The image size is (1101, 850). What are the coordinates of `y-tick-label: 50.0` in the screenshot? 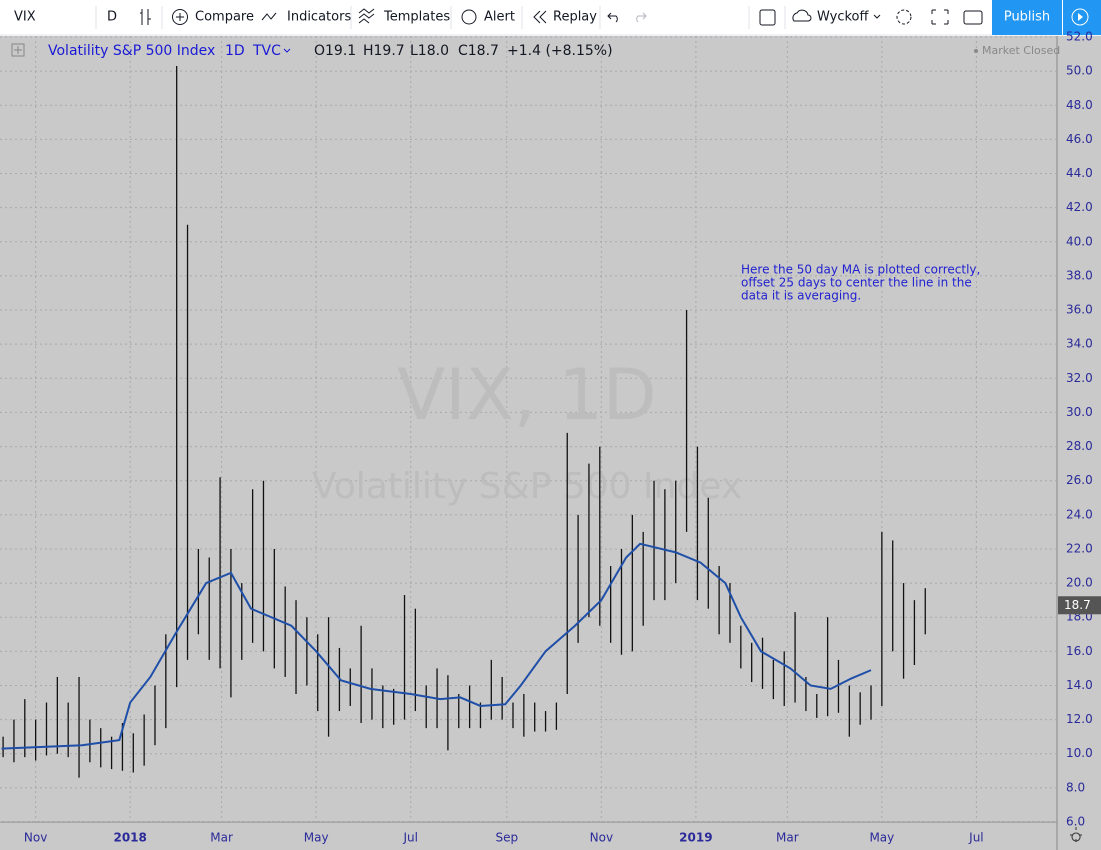 It's located at (1079, 71).